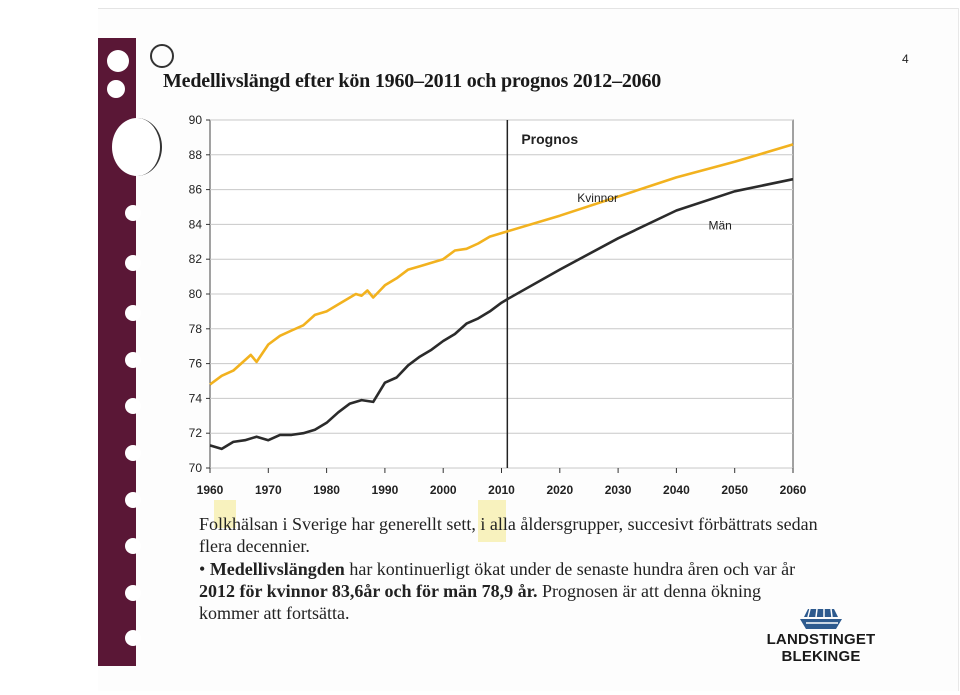  Describe the element at coordinates (821, 648) in the screenshot. I see `logo-text: LANDSTINGET BLEKINGE` at that location.